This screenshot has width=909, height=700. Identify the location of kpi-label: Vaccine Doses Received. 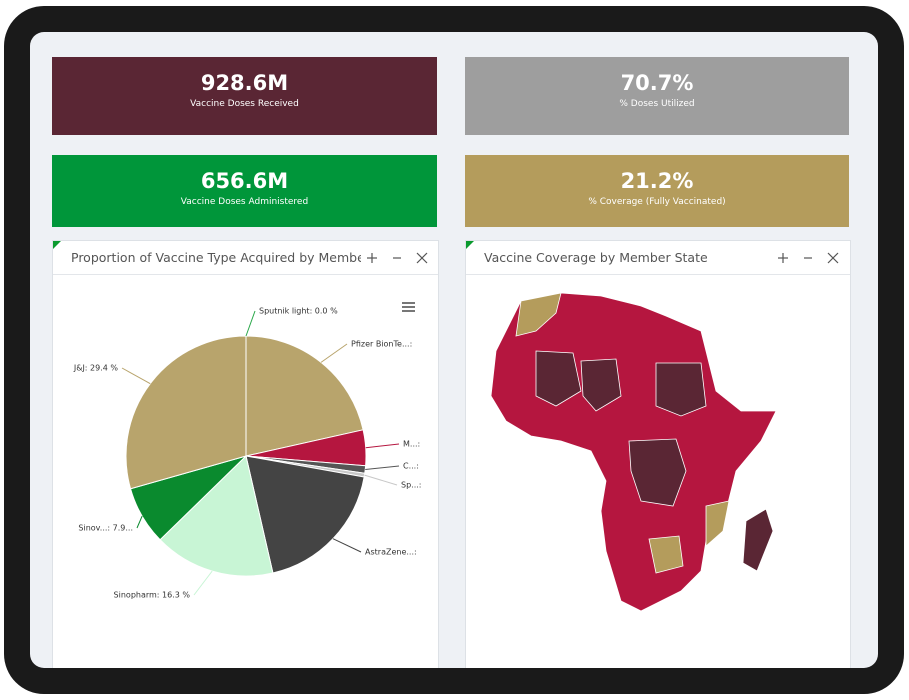
(244, 104).